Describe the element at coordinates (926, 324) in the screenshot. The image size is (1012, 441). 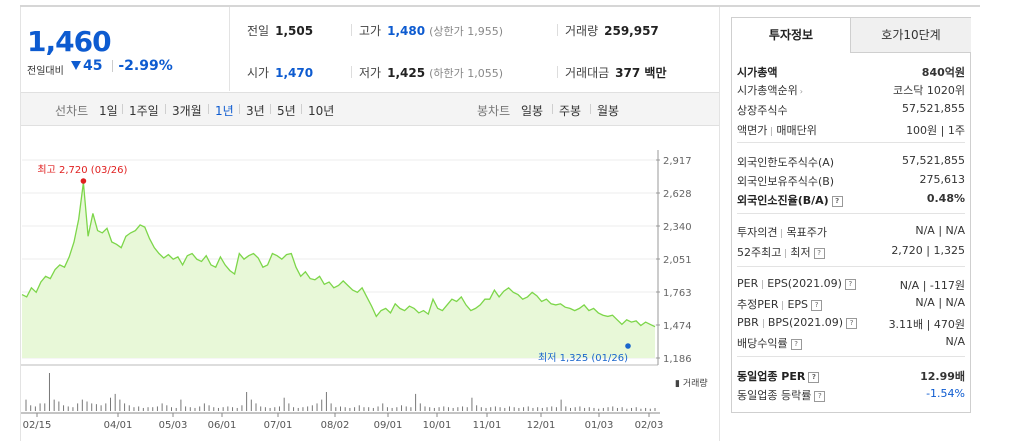
I see `pbr-value: 3.11배 | 470원` at that location.